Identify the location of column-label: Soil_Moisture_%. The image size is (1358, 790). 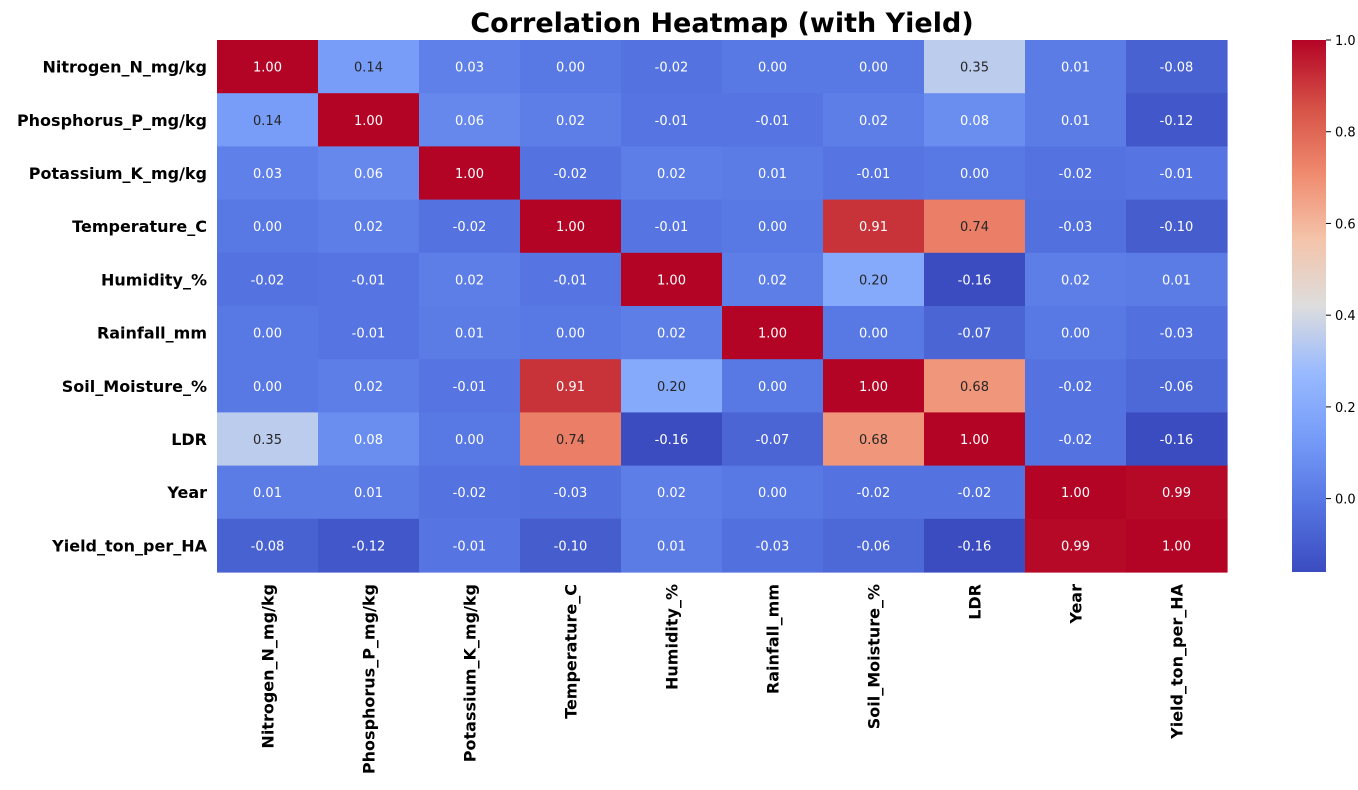
(874, 656).